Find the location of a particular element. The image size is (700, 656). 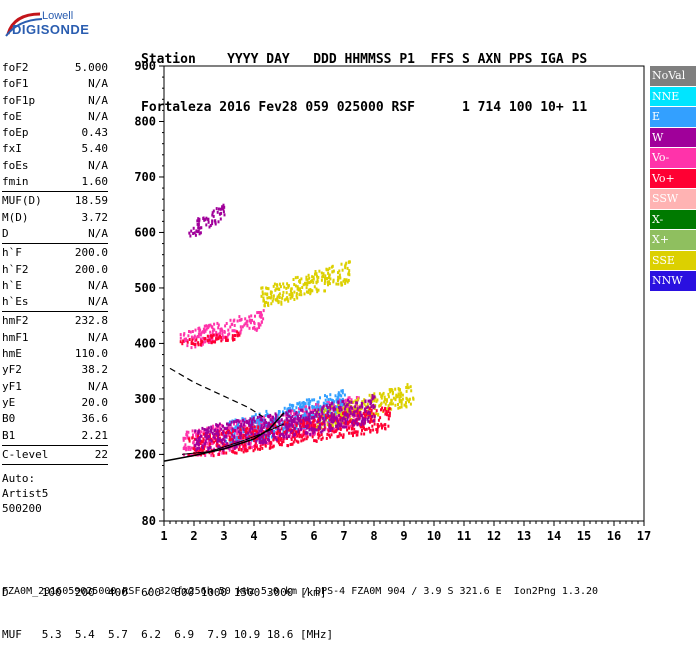

x-tick-label: 6 is located at coordinates (313, 536).